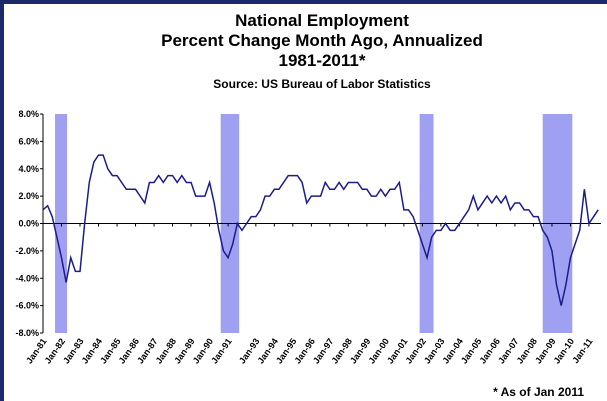  I want to click on y-tick-label: 4.0%, so click(28, 169).